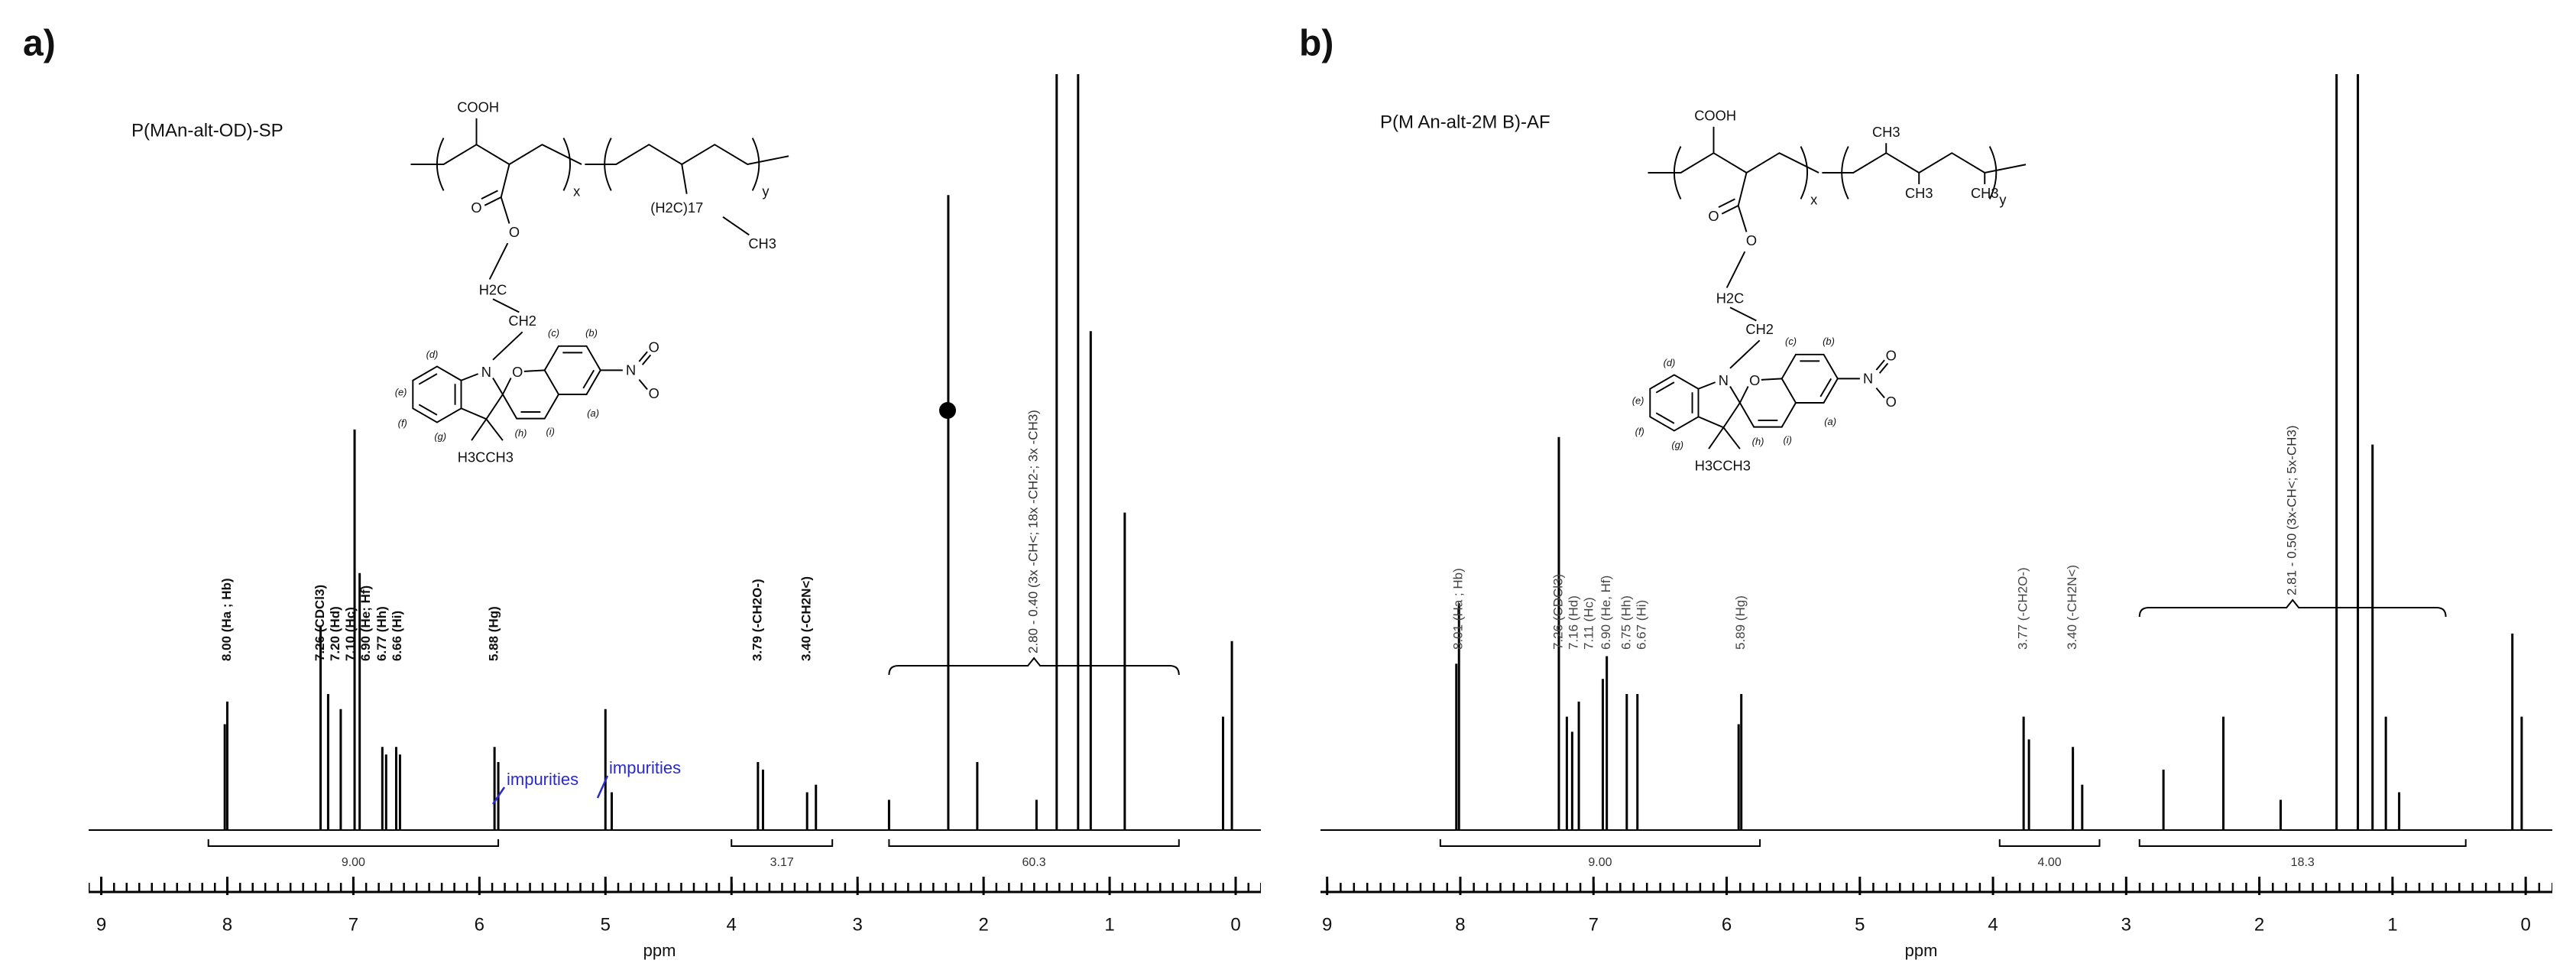  Describe the element at coordinates (499, 796) in the screenshot. I see `annotation-arrow` at that location.